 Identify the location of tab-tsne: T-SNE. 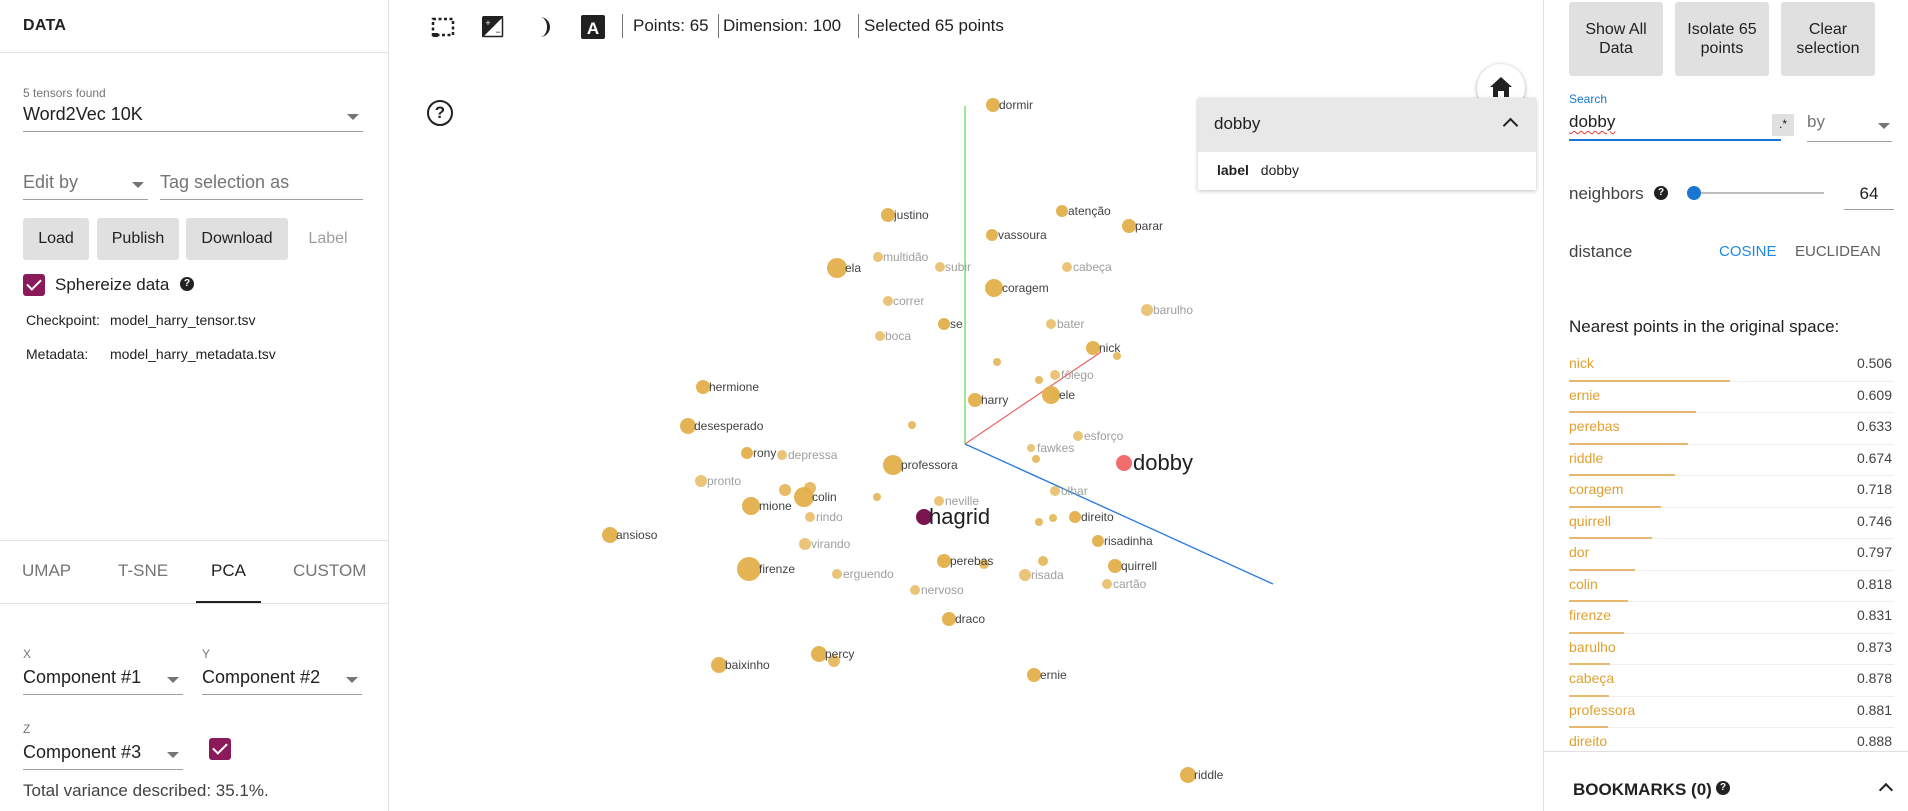
(143, 570).